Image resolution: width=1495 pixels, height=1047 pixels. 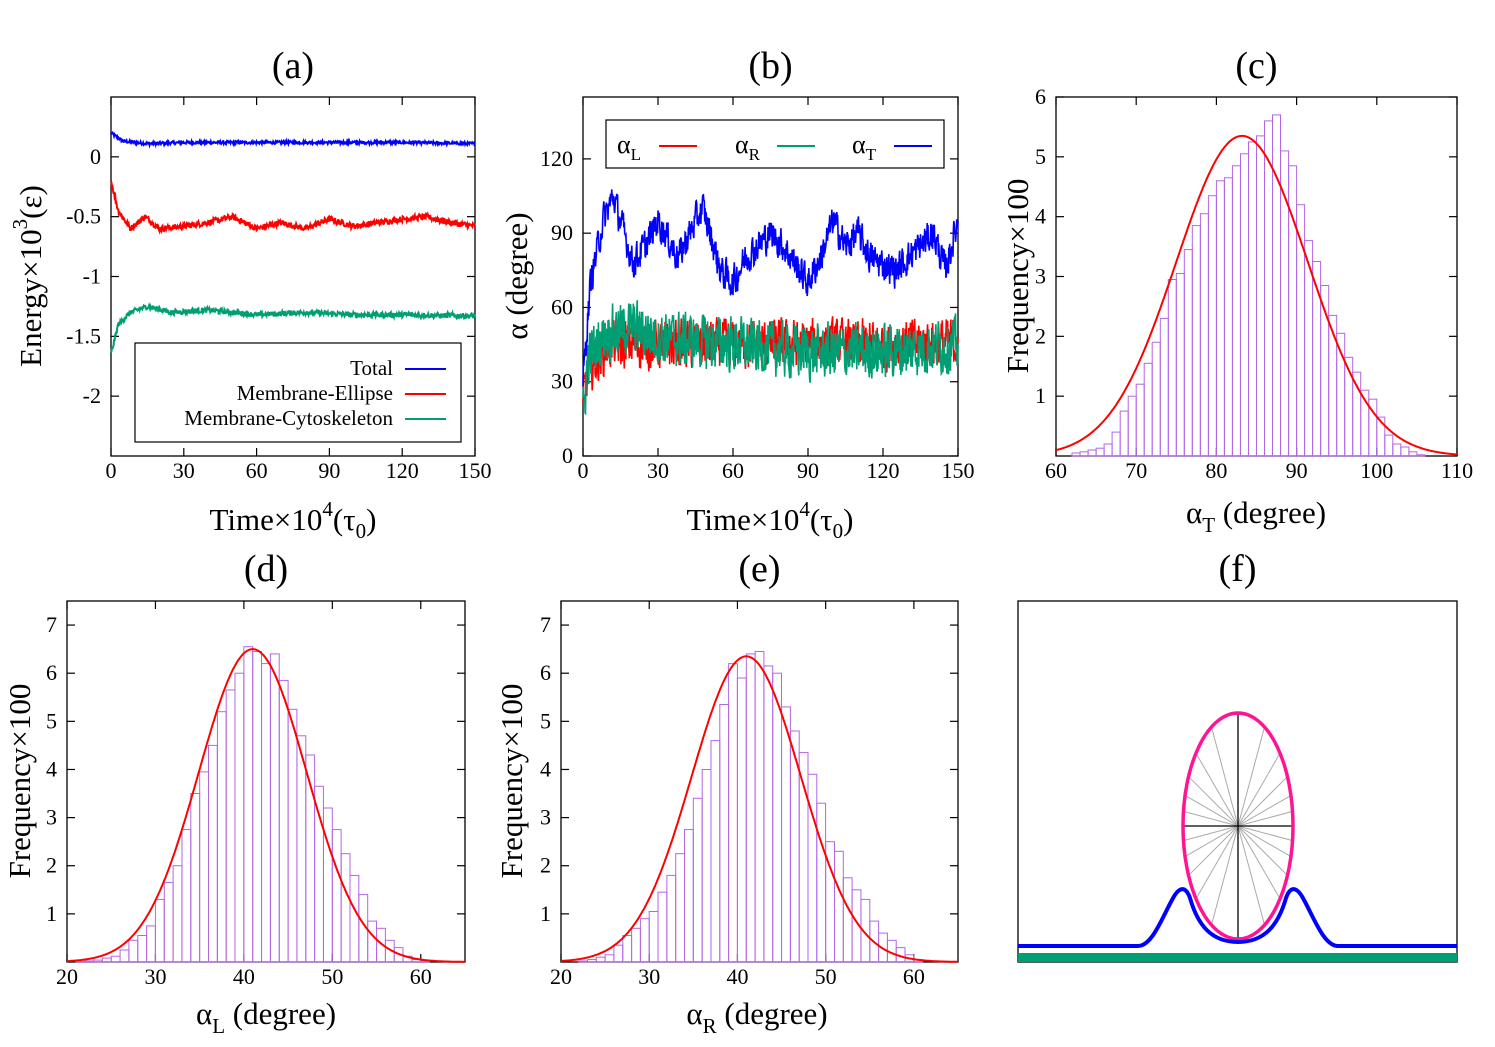 What do you see at coordinates (92, 276) in the screenshot?
I see `y-tick-label: -1` at bounding box center [92, 276].